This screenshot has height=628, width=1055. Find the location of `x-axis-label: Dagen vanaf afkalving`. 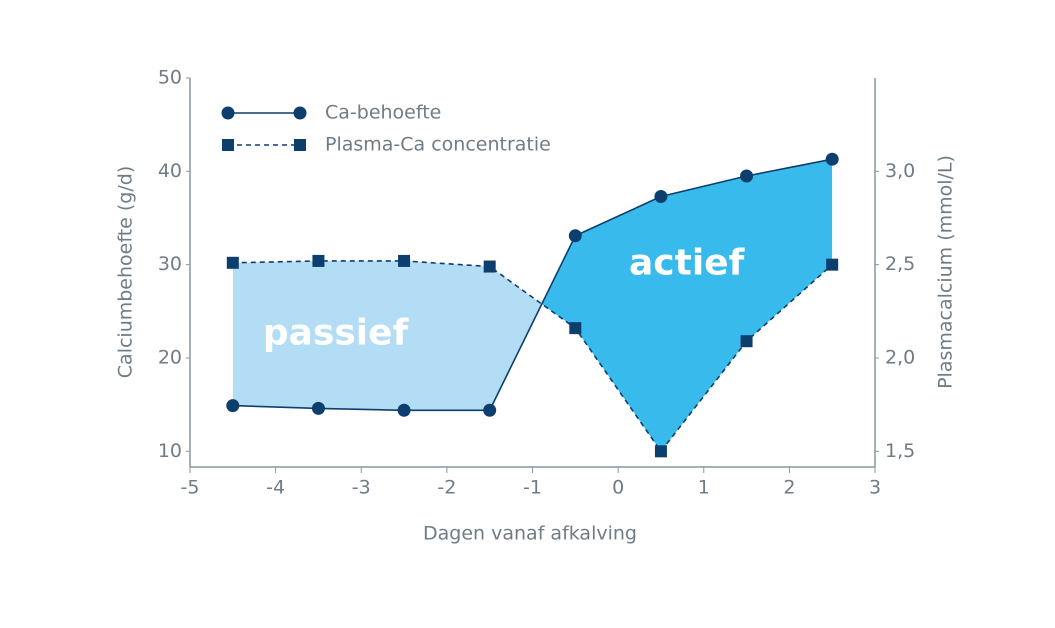

x-axis-label: Dagen vanaf afkalving is located at coordinates (530, 534).